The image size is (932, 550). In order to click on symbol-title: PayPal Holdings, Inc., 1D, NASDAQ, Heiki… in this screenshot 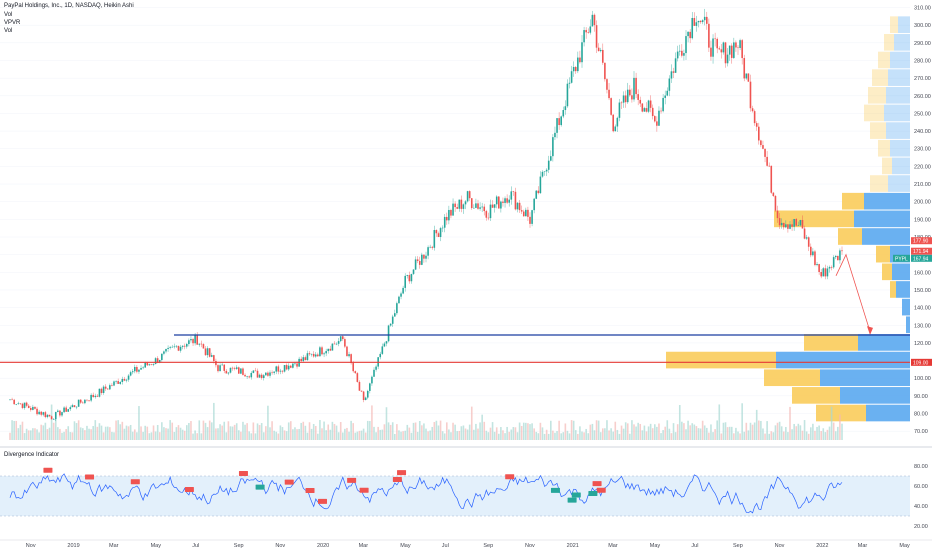, I will do `click(69, 6)`.